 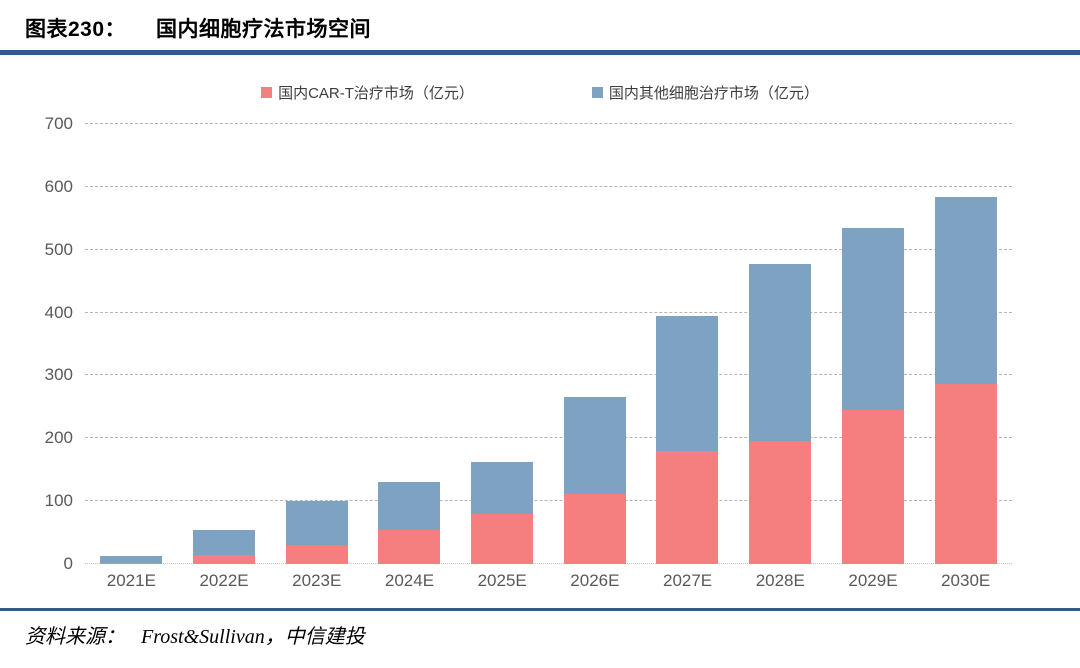 I want to click on bar-2027E, so click(x=687, y=439).